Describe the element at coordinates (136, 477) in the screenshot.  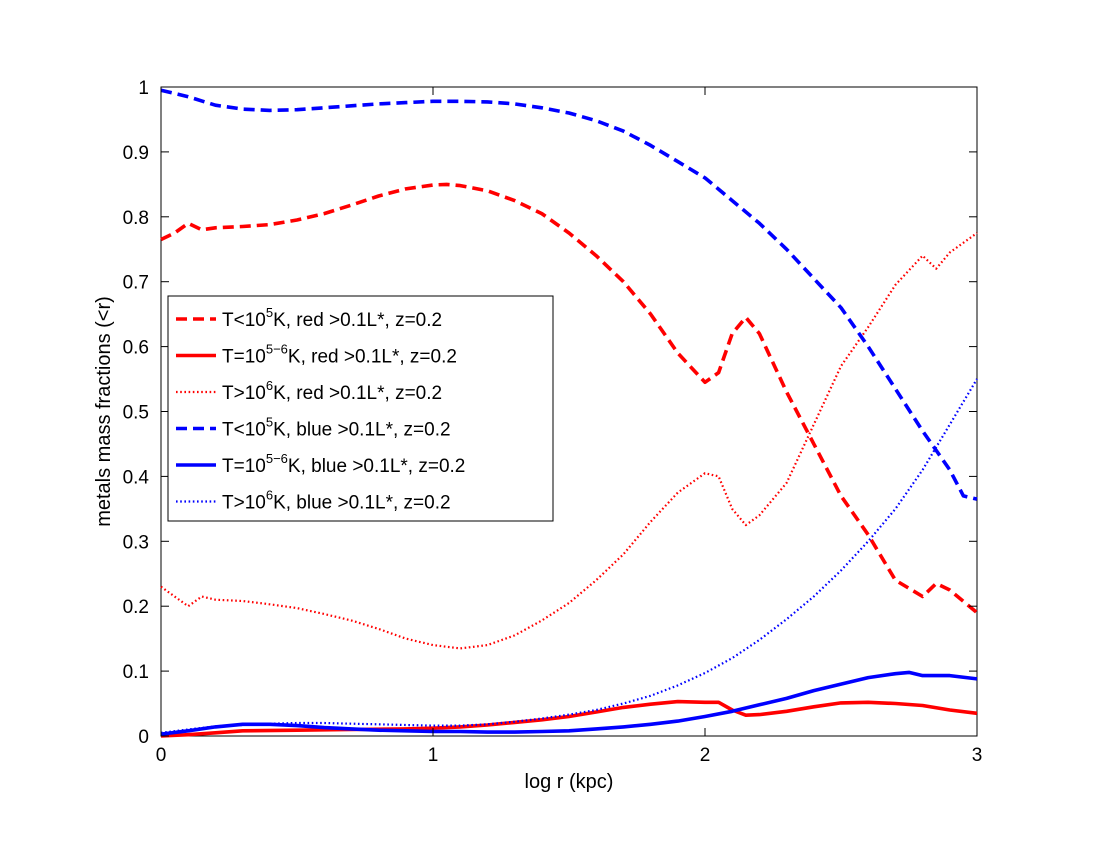
I see `y-tick-label: 0.4` at that location.